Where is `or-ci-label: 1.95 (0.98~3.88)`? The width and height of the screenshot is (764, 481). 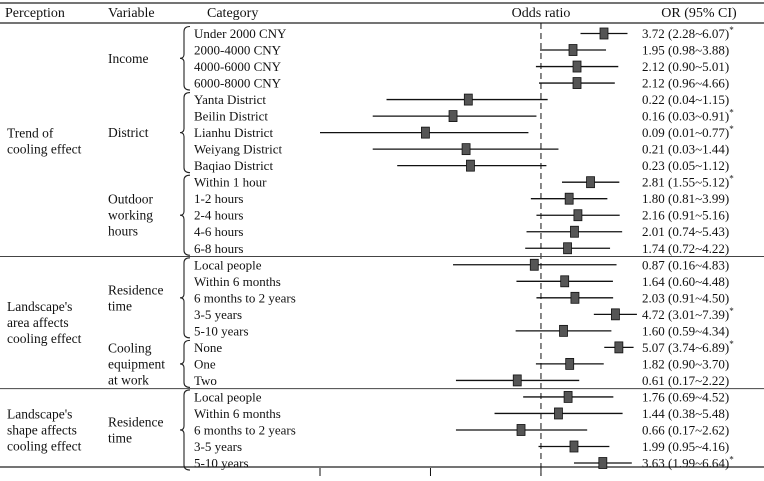 or-ci-label: 1.95 (0.98~3.88) is located at coordinates (685, 50).